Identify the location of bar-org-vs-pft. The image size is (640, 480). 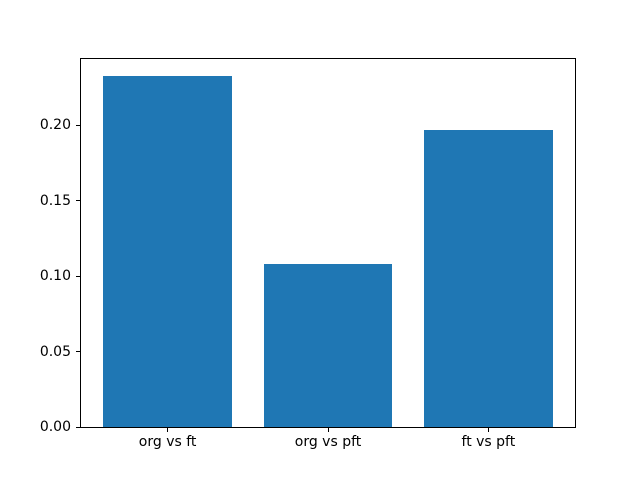
(328, 345).